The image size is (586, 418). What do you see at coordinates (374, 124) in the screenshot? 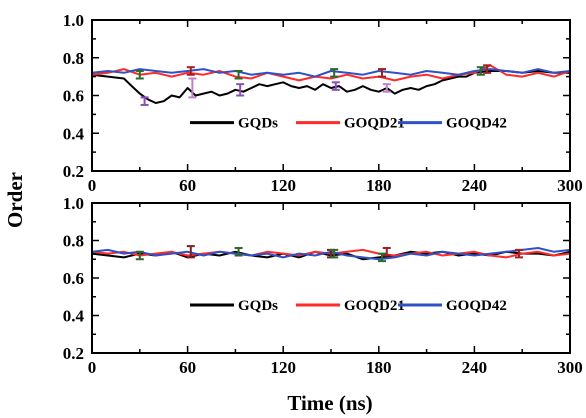
I see `panel-top-legend-label-goqd21: GOQD21` at bounding box center [374, 124].